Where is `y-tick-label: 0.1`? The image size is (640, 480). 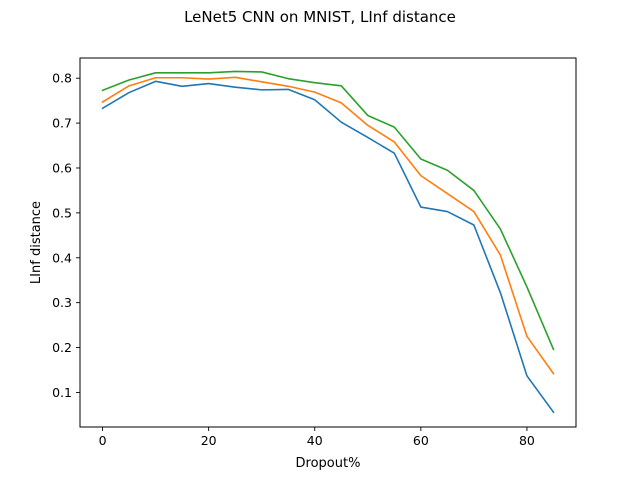 y-tick-label: 0.1 is located at coordinates (62, 392).